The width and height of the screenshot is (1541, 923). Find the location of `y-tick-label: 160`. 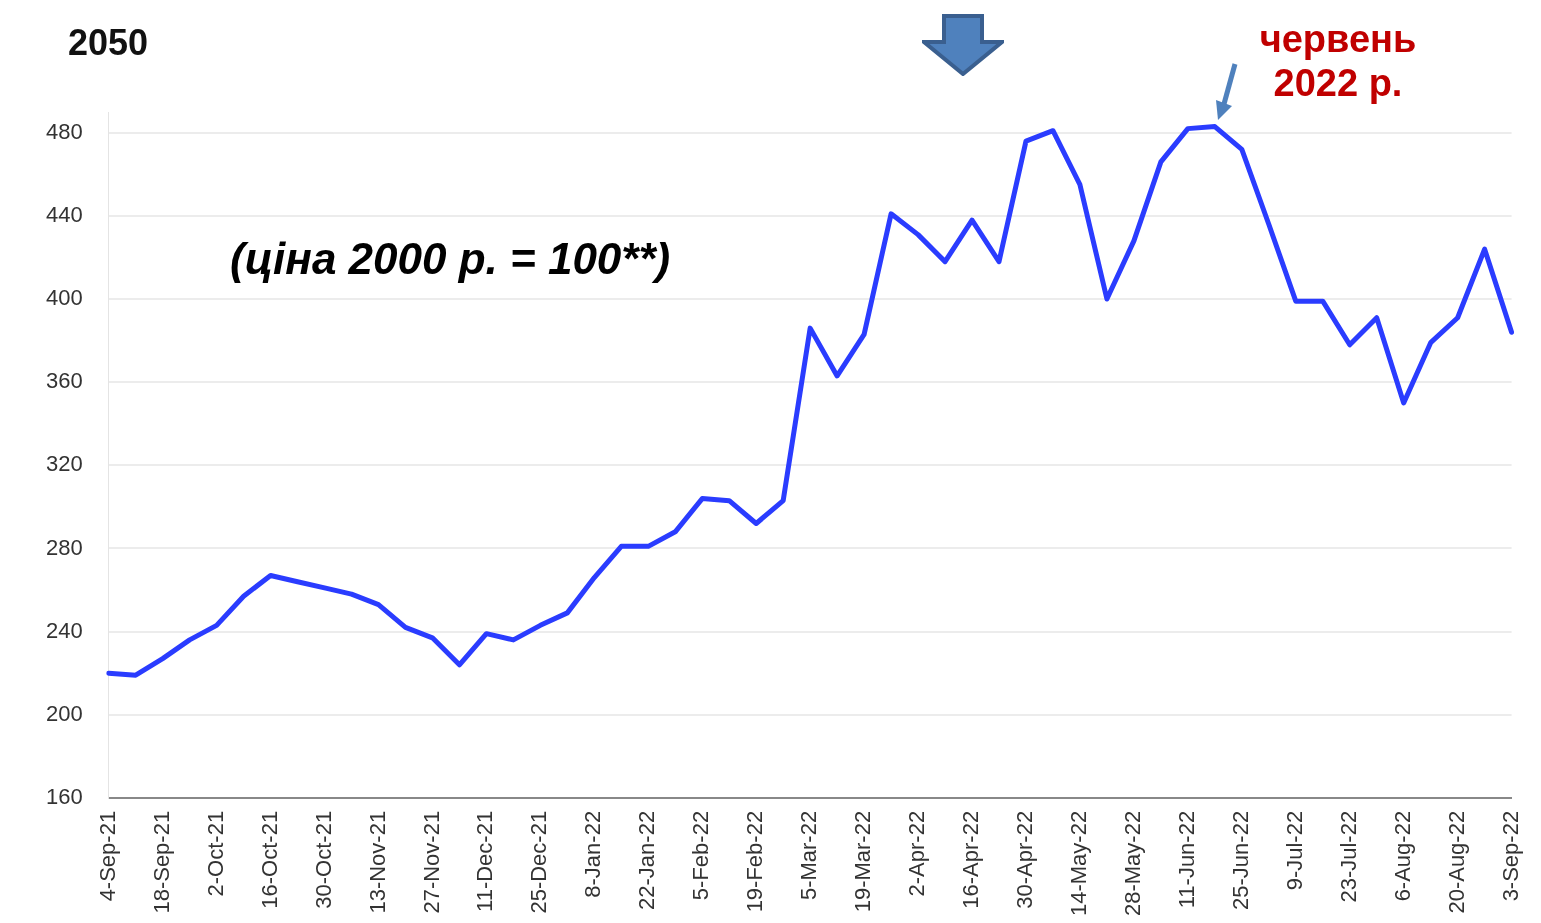

y-tick-label: 160 is located at coordinates (64, 796).